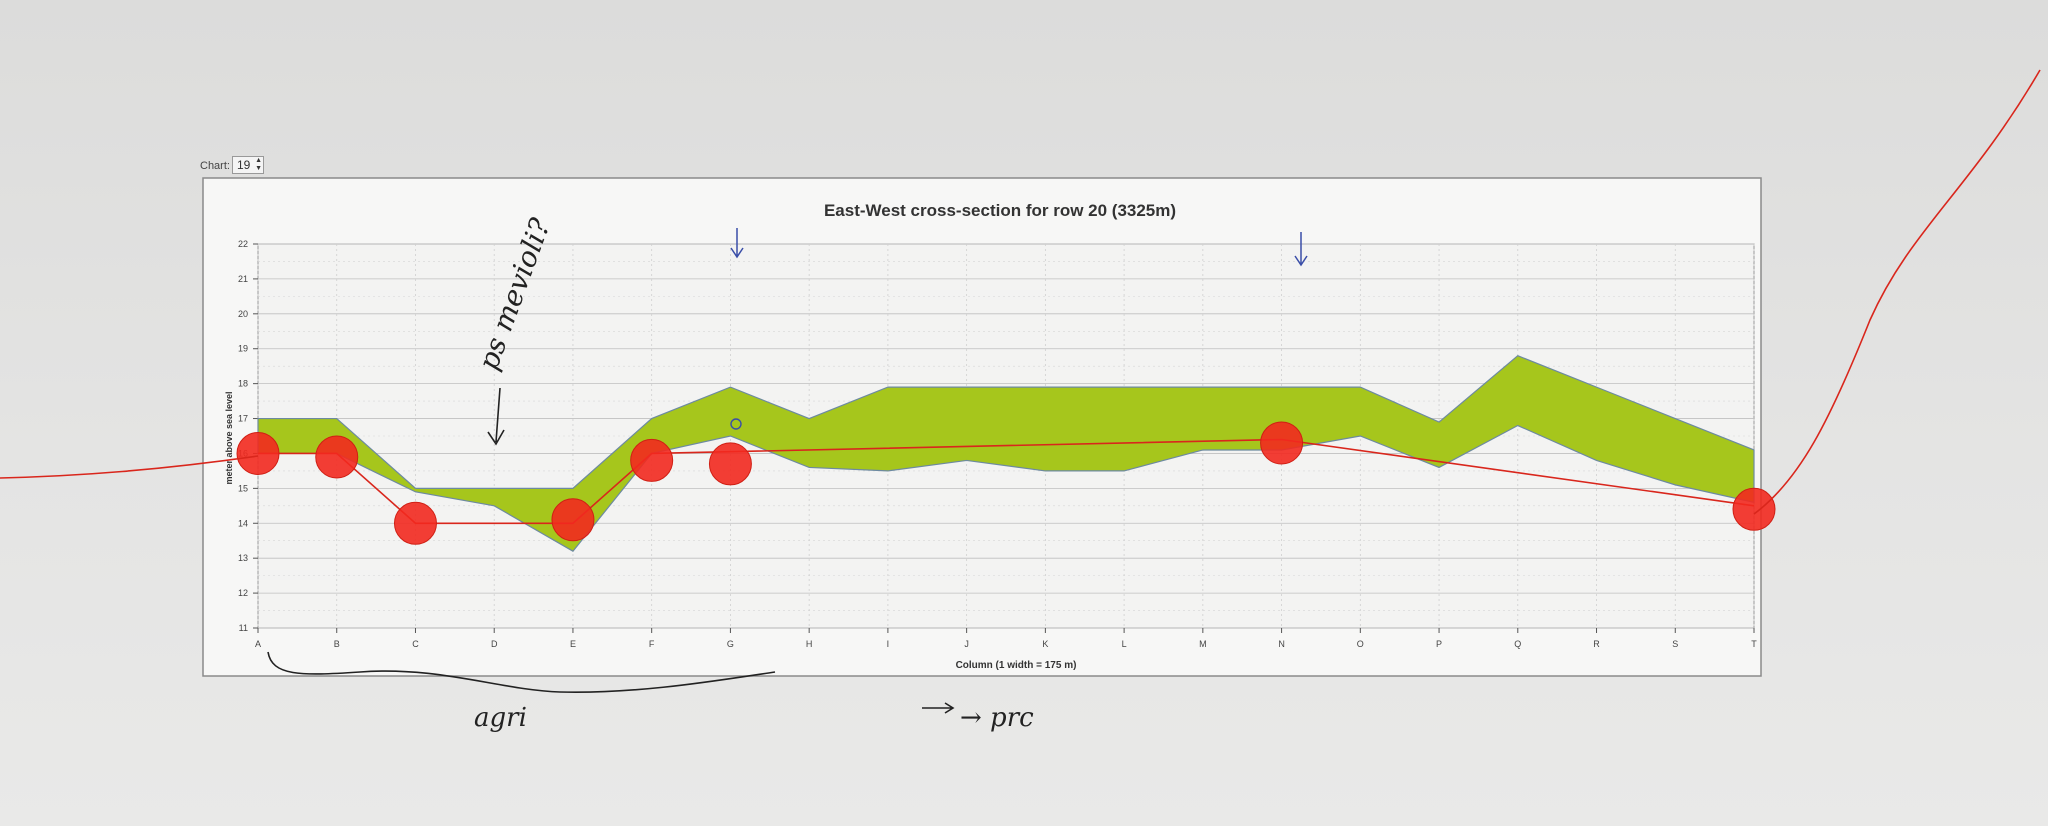 The height and width of the screenshot is (826, 2048). What do you see at coordinates (415, 644) in the screenshot?
I see `x-tick-label: C` at bounding box center [415, 644].